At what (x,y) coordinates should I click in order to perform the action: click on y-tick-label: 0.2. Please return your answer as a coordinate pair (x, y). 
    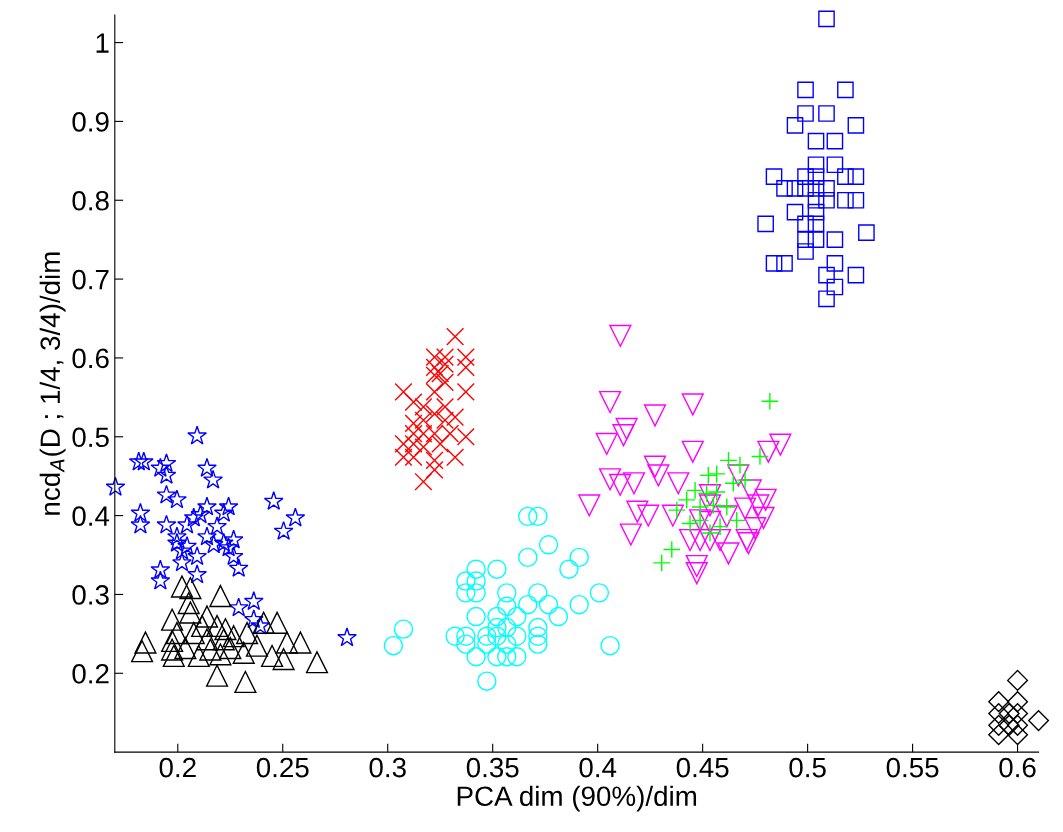
    Looking at the image, I should click on (90, 673).